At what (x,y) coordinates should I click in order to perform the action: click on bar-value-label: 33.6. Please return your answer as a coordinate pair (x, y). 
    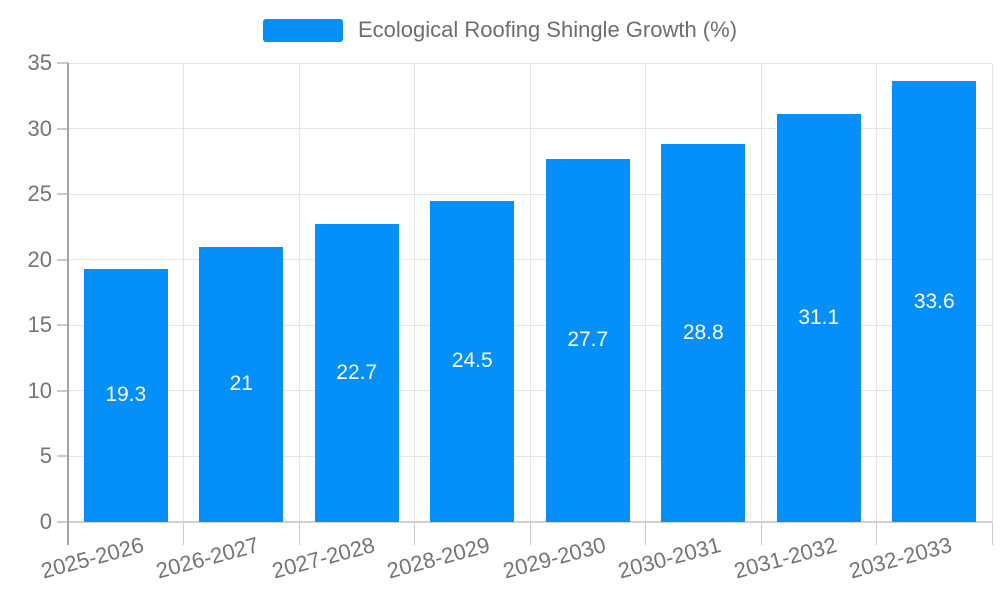
    Looking at the image, I should click on (934, 301).